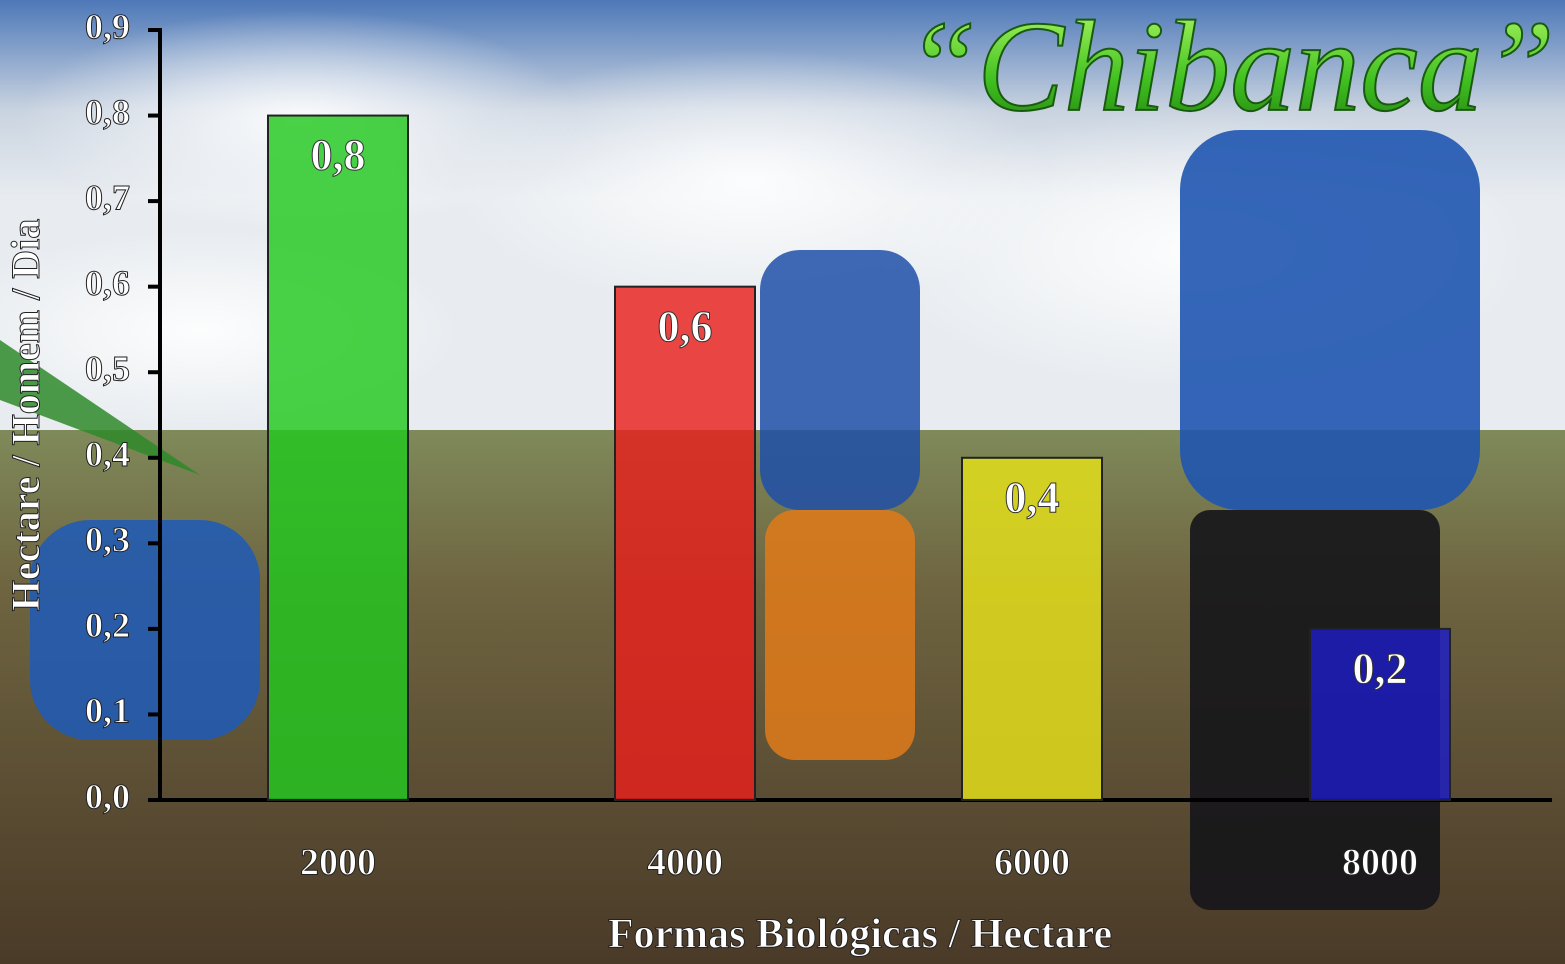 The width and height of the screenshot is (1565, 964). What do you see at coordinates (1380, 863) in the screenshot?
I see `x-tick-label: 8000` at bounding box center [1380, 863].